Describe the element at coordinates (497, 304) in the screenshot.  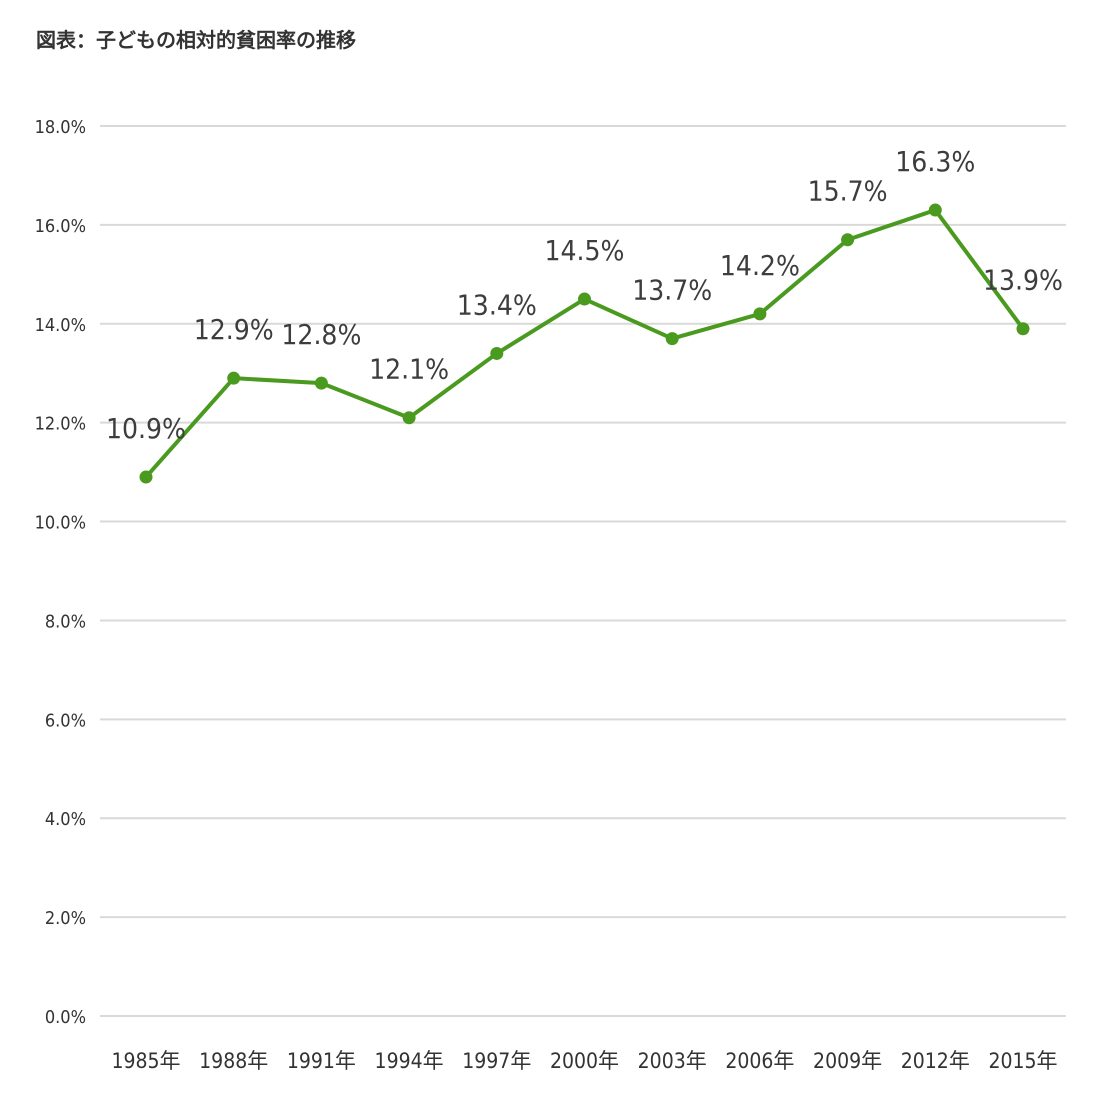
I see `data-label: 13.4%` at that location.